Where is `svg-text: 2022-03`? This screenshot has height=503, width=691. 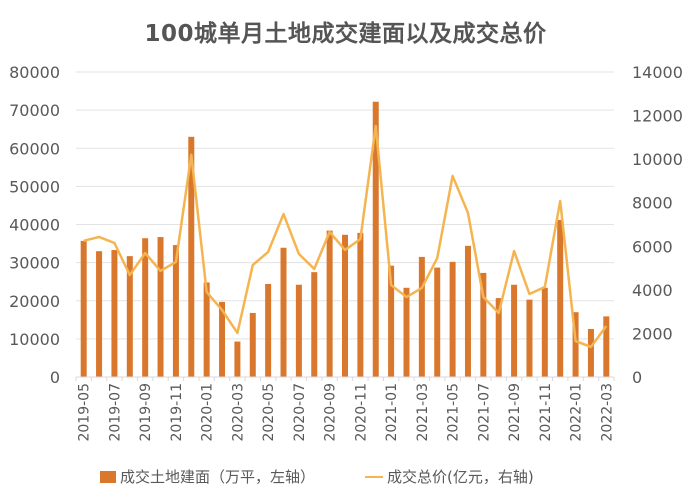 svg-text: 2022-03 is located at coordinates (607, 412).